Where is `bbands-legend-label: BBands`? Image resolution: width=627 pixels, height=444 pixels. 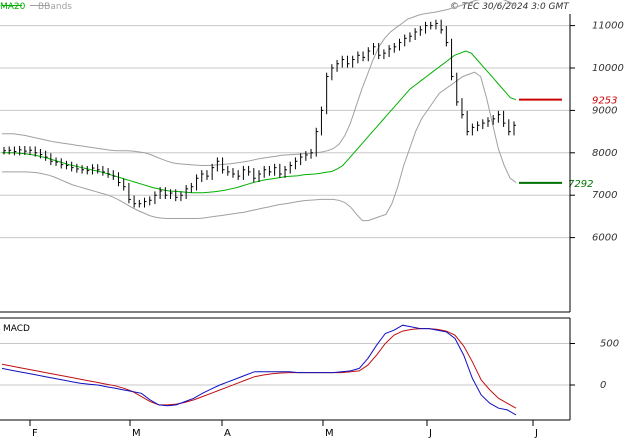
bbands-legend-label: BBands is located at coordinates (55, 7).